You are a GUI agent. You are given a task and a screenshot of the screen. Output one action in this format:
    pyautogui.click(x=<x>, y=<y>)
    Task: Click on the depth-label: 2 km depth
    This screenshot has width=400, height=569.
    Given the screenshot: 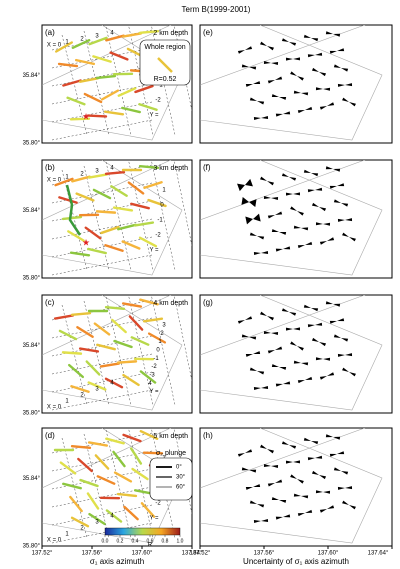 What is the action you would take?
    pyautogui.click(x=170, y=33)
    